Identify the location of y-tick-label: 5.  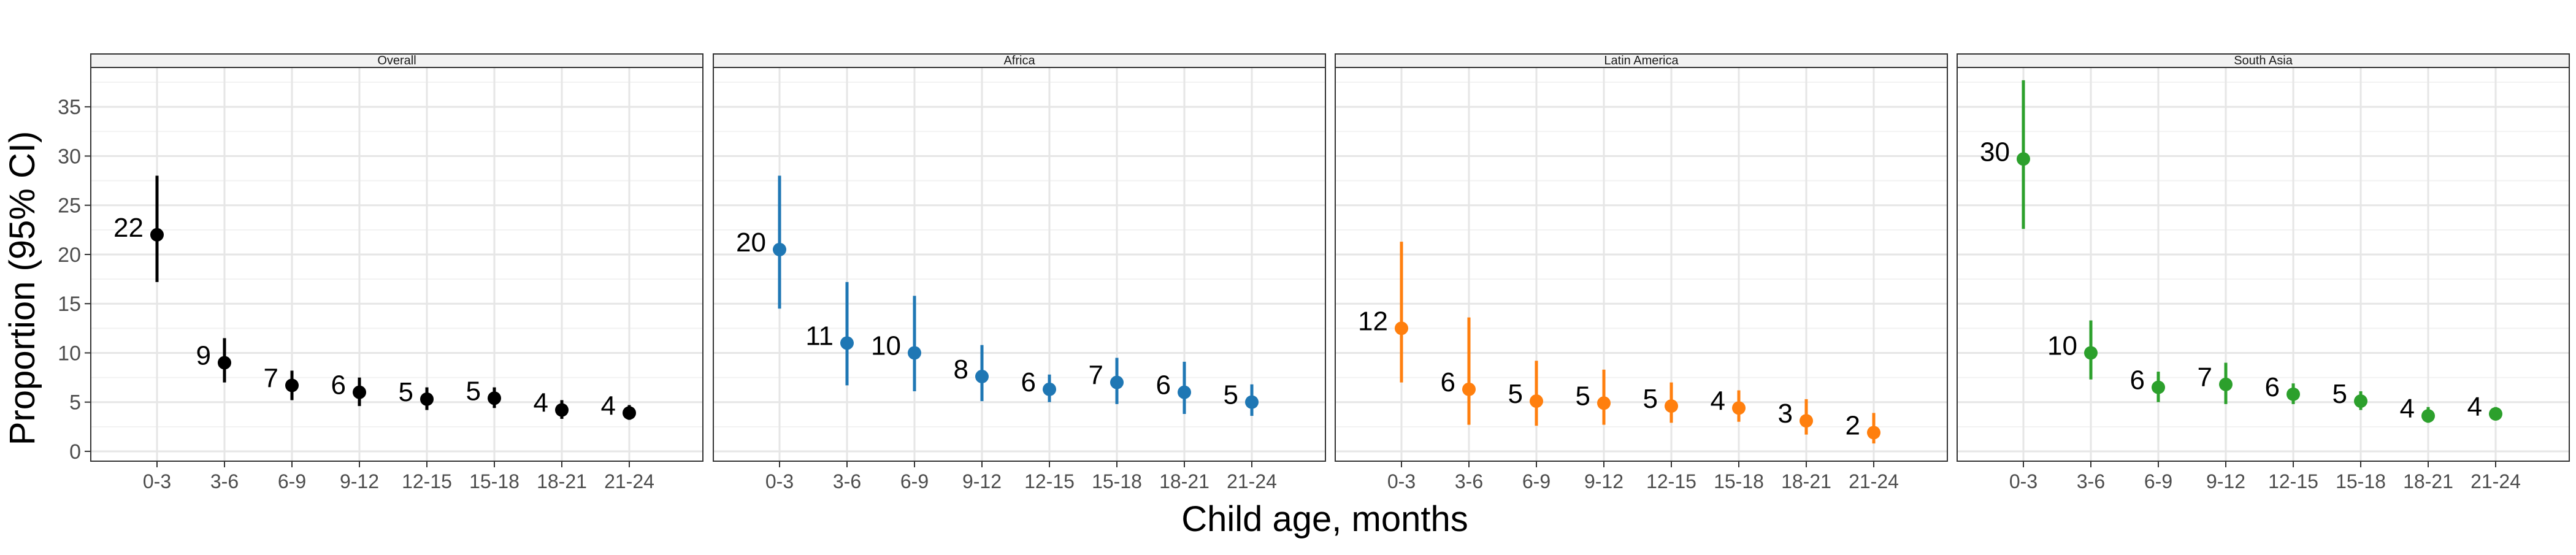
(75, 403).